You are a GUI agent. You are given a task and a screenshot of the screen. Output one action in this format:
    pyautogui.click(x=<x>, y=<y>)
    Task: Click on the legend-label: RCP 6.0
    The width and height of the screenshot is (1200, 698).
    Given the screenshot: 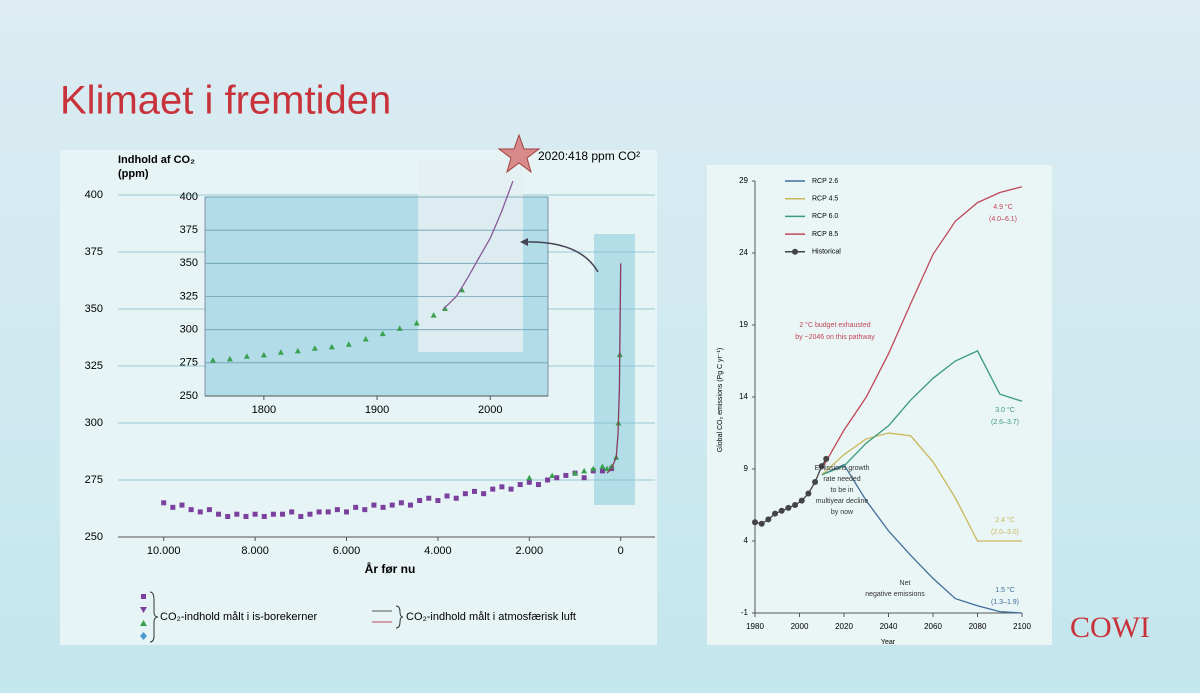 What is the action you would take?
    pyautogui.click(x=825, y=216)
    